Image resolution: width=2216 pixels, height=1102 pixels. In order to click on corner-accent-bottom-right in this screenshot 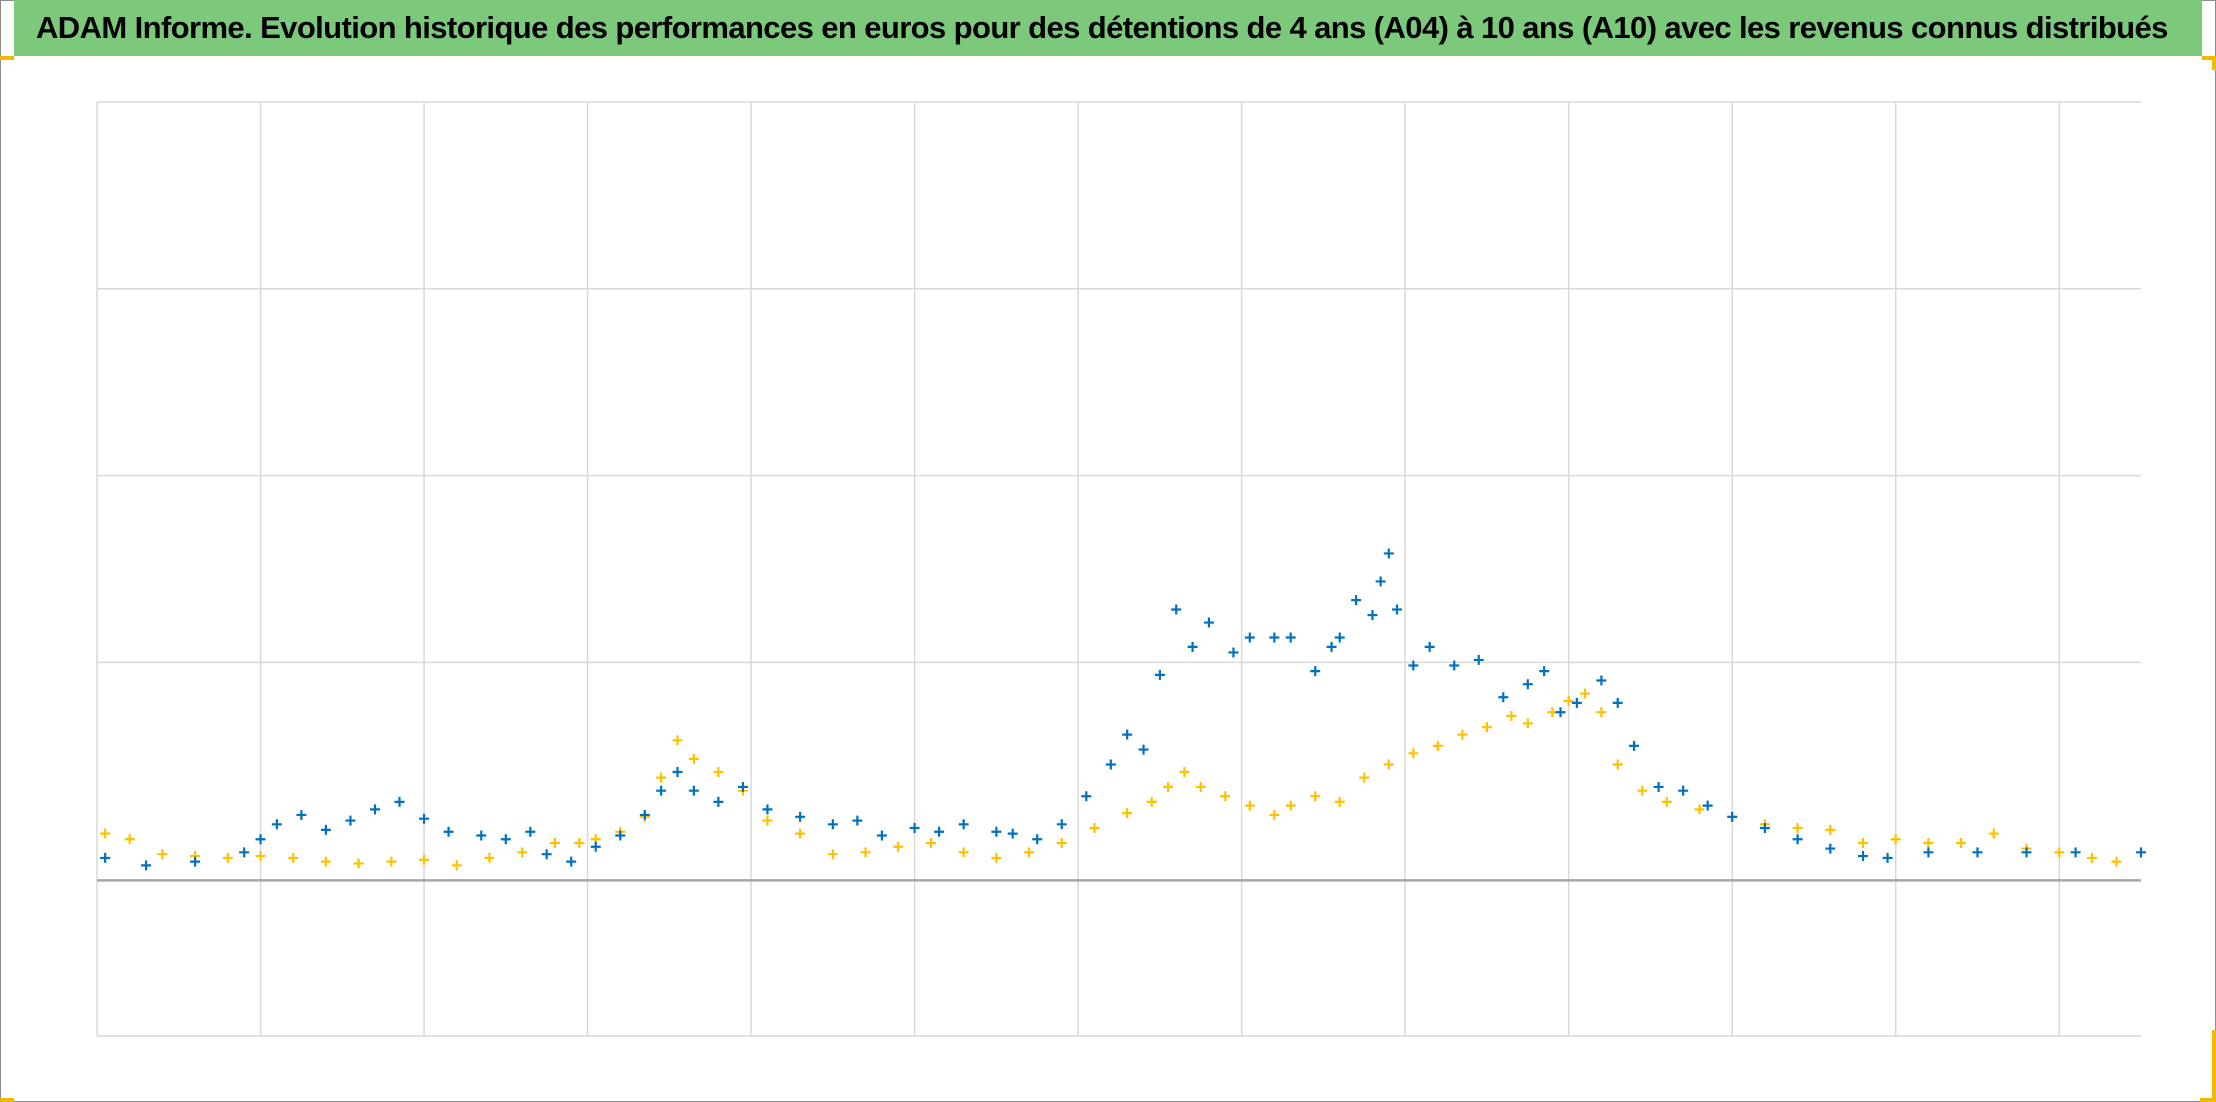, I will do `click(2214, 1066)`.